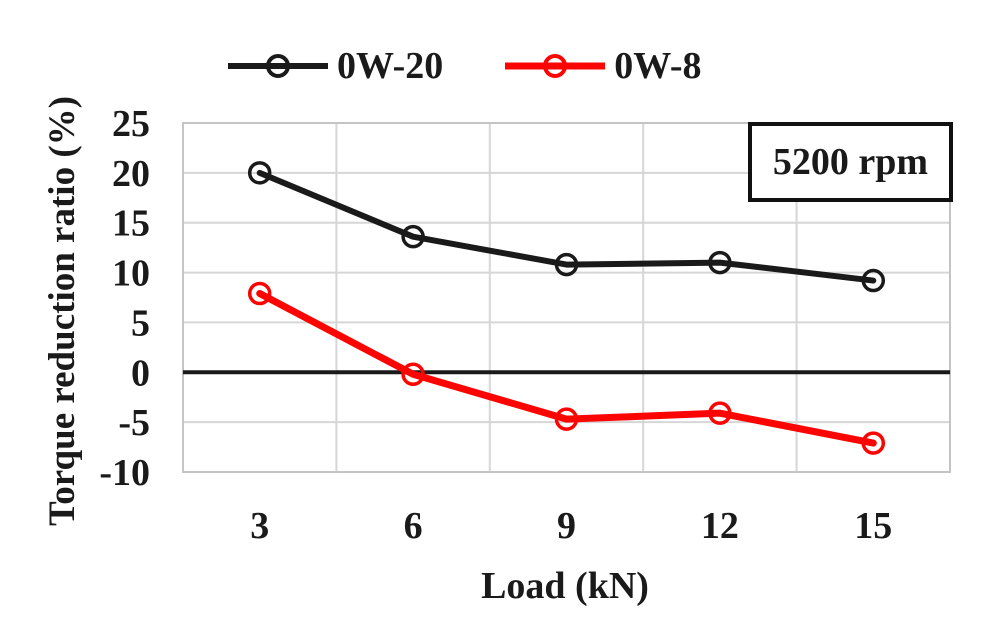  I want to click on legend-item-0w8: 0W-8, so click(603, 66).